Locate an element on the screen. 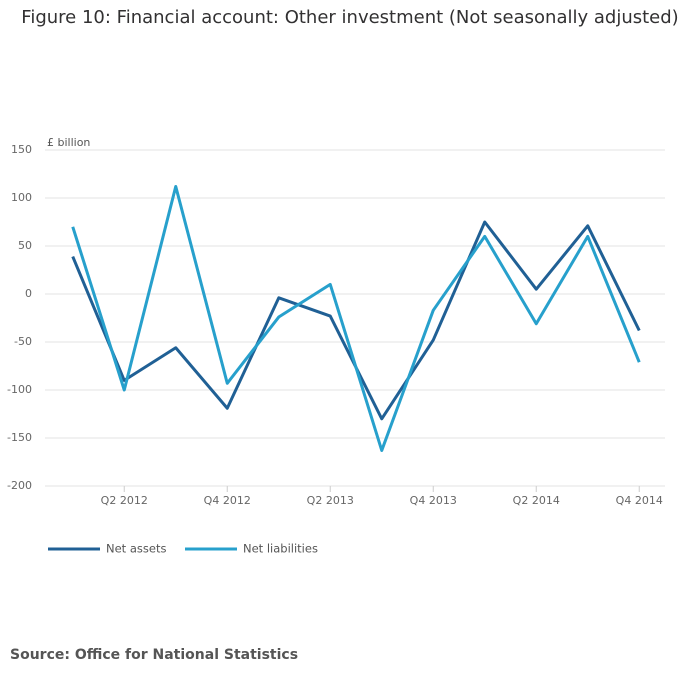  x-tick-label: Q4 2014 is located at coordinates (639, 500).